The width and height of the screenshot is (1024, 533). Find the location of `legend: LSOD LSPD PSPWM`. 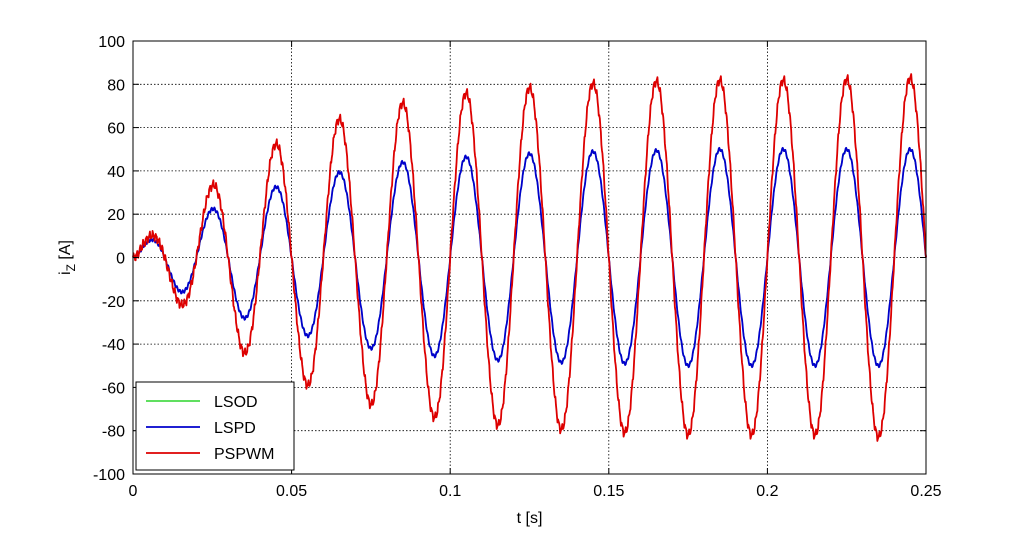

legend: LSOD LSPD PSPWM is located at coordinates (215, 426).